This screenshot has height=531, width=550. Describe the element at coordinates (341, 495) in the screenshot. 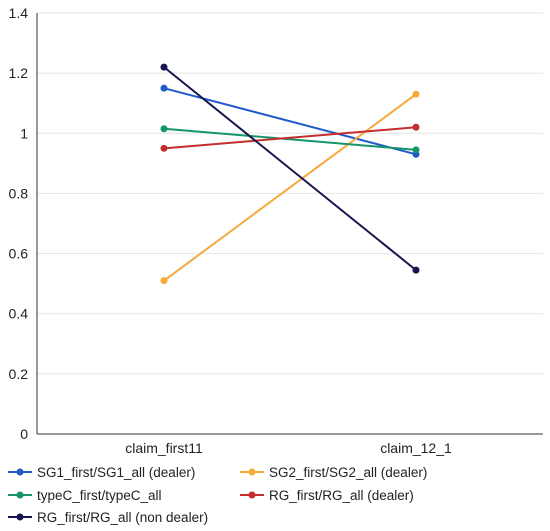

I see `legend-label: RG_first/RG_all (dealer)` at that location.